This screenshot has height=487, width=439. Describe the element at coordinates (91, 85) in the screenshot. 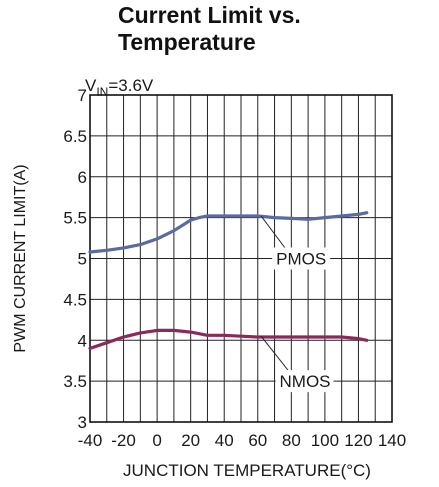

I see `condition-v: V` at that location.